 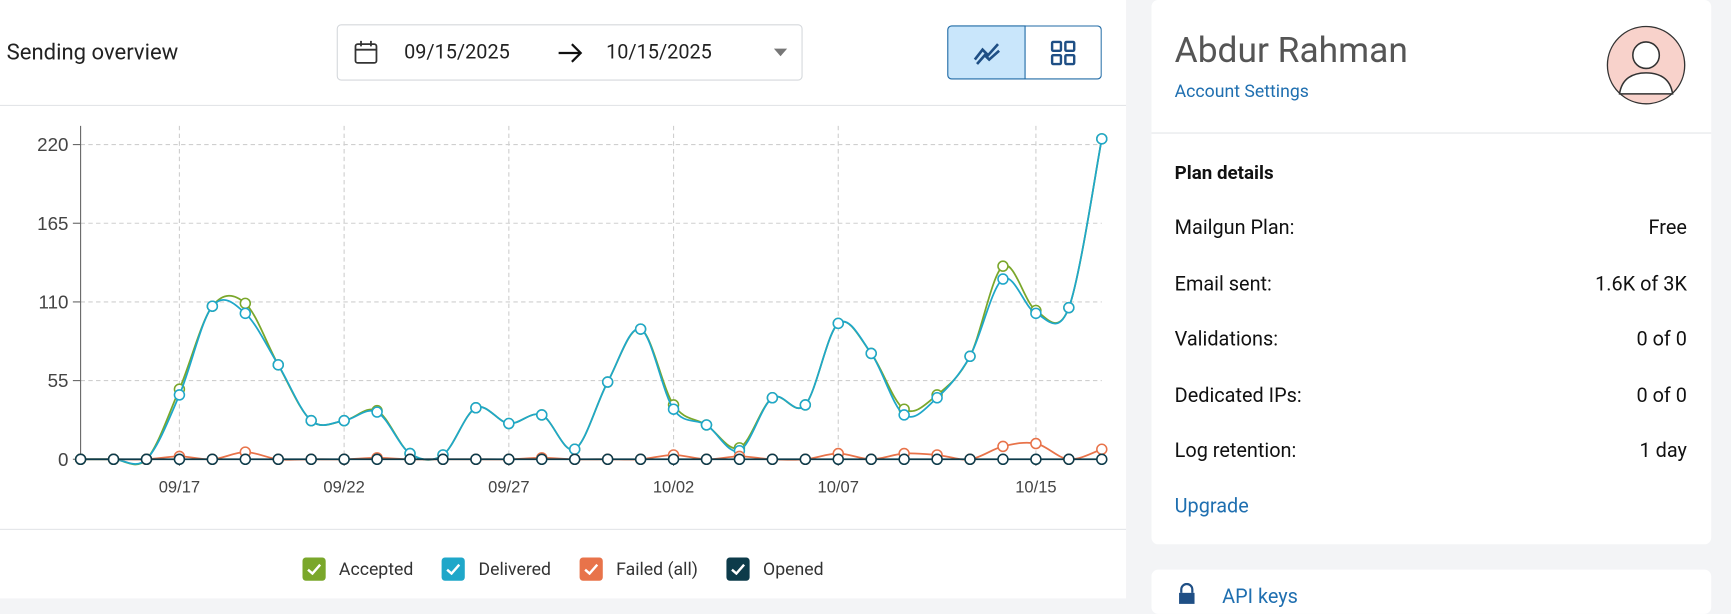 I want to click on line, so click(x=591, y=451).